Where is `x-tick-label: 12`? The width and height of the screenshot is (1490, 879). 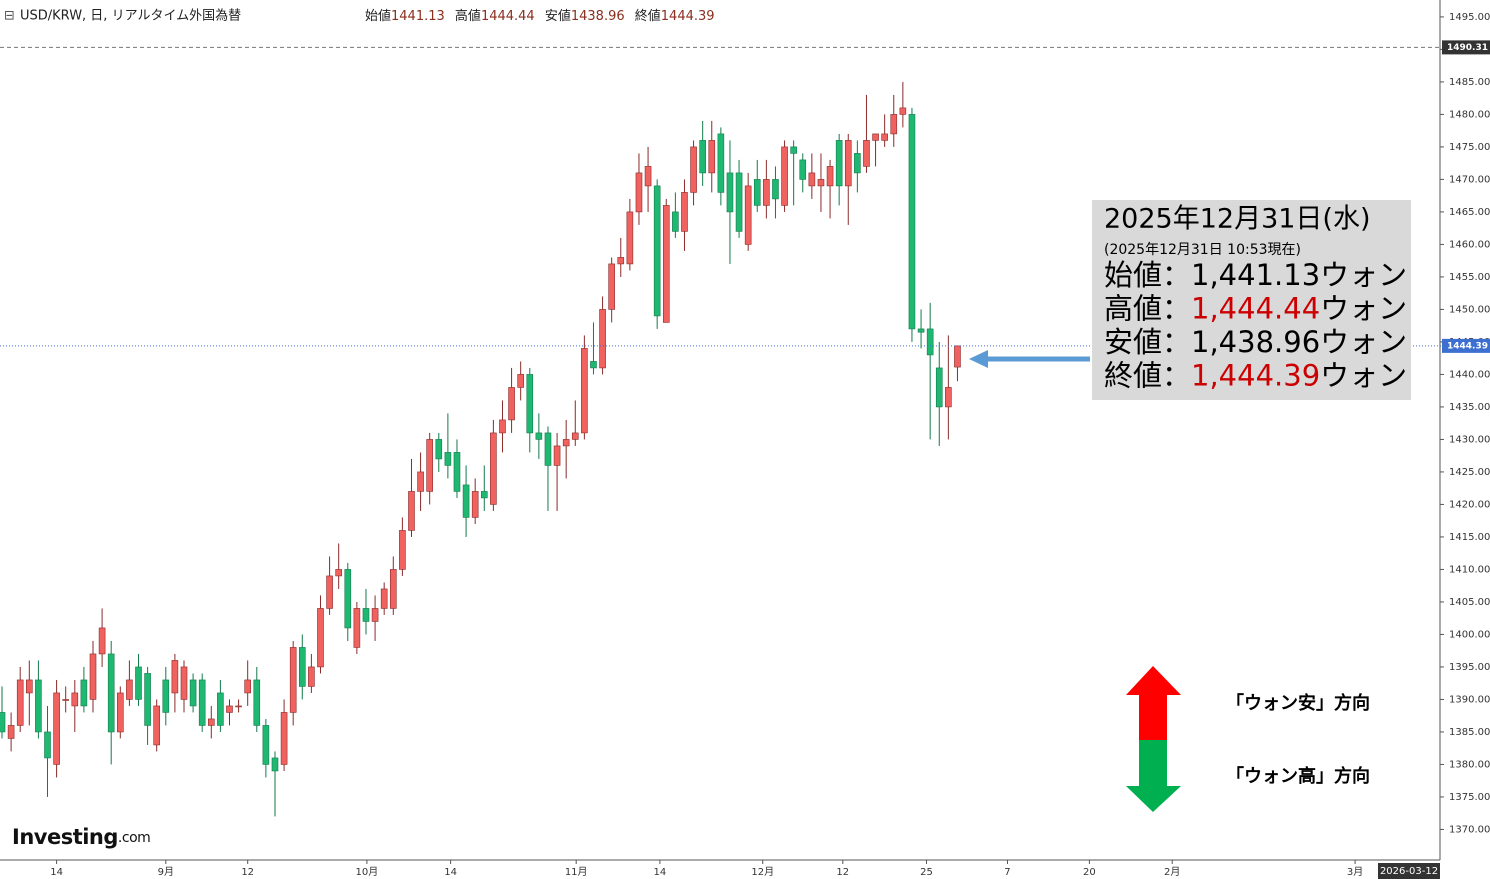 x-tick-label: 12 is located at coordinates (842, 872).